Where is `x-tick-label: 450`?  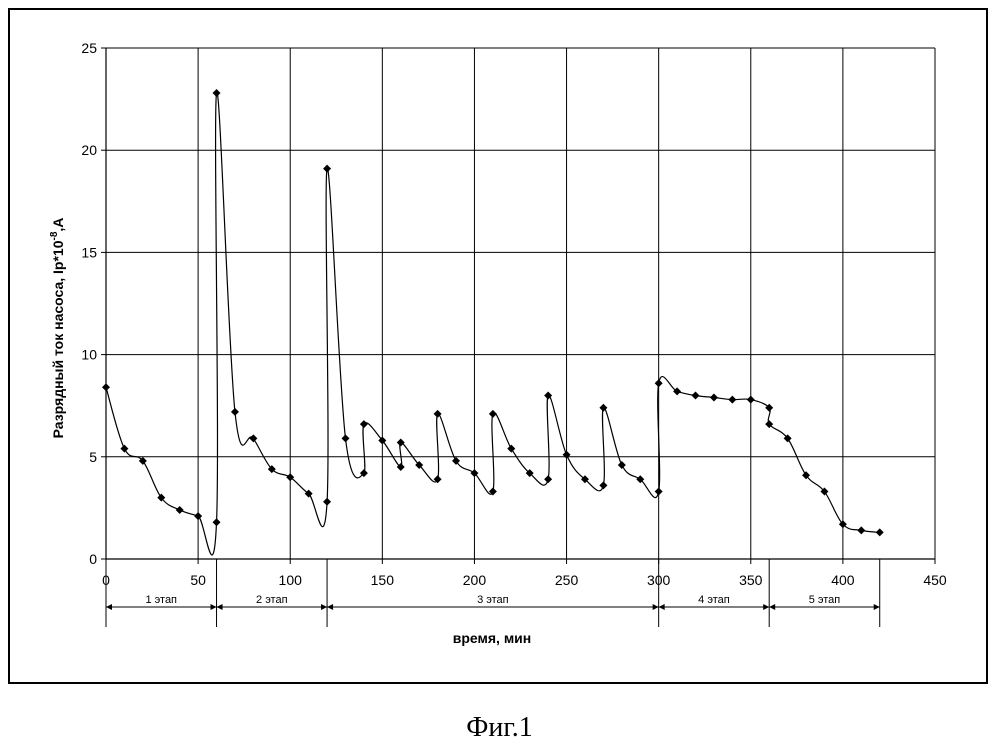 x-tick-label: 450 is located at coordinates (935, 580).